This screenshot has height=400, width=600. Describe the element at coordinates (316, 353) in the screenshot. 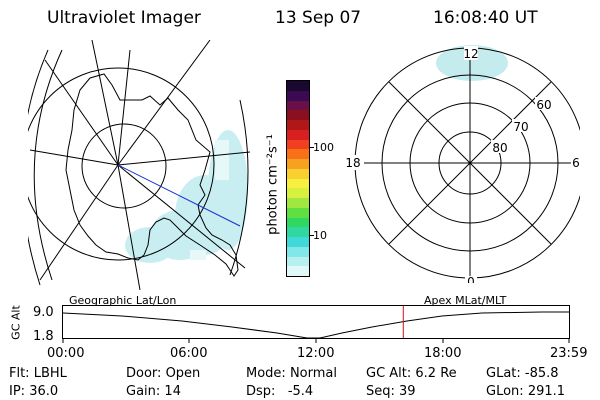

I see `timeline-xtick-1200: 12:00` at that location.